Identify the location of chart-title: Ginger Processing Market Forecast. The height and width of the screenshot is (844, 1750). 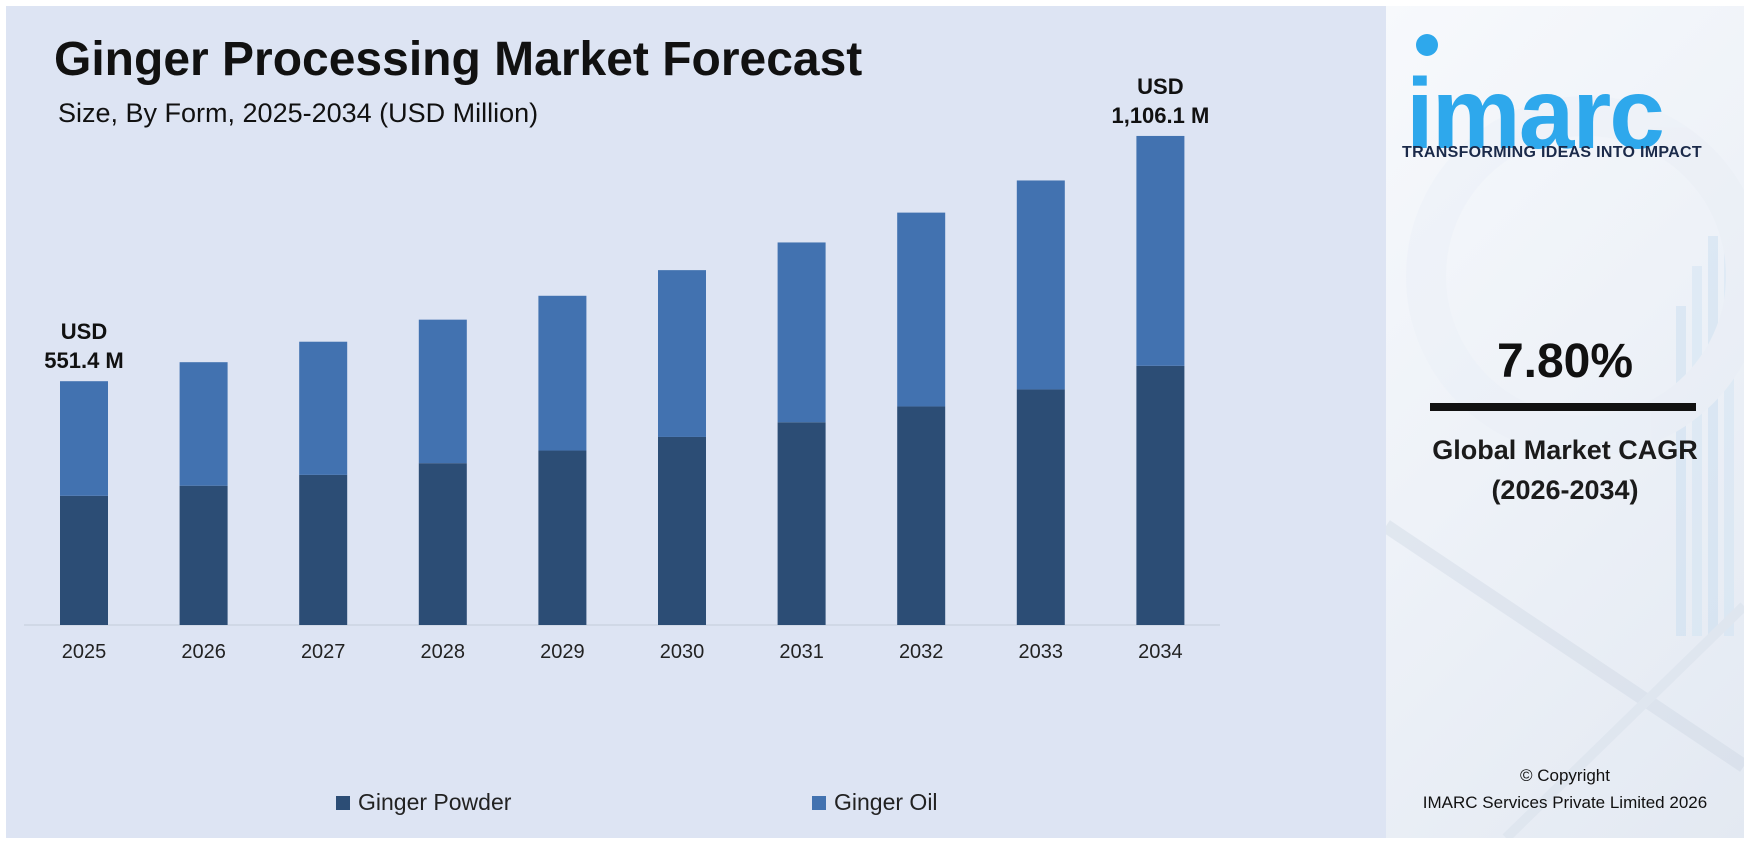
(458, 59).